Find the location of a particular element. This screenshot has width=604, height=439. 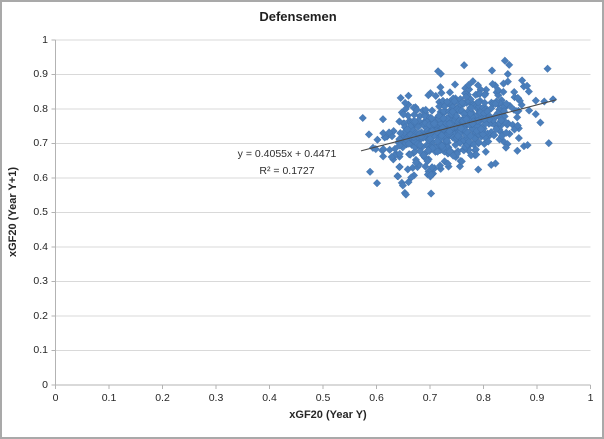

x-axis-title: xGF20 (Year Y) is located at coordinates (328, 415).